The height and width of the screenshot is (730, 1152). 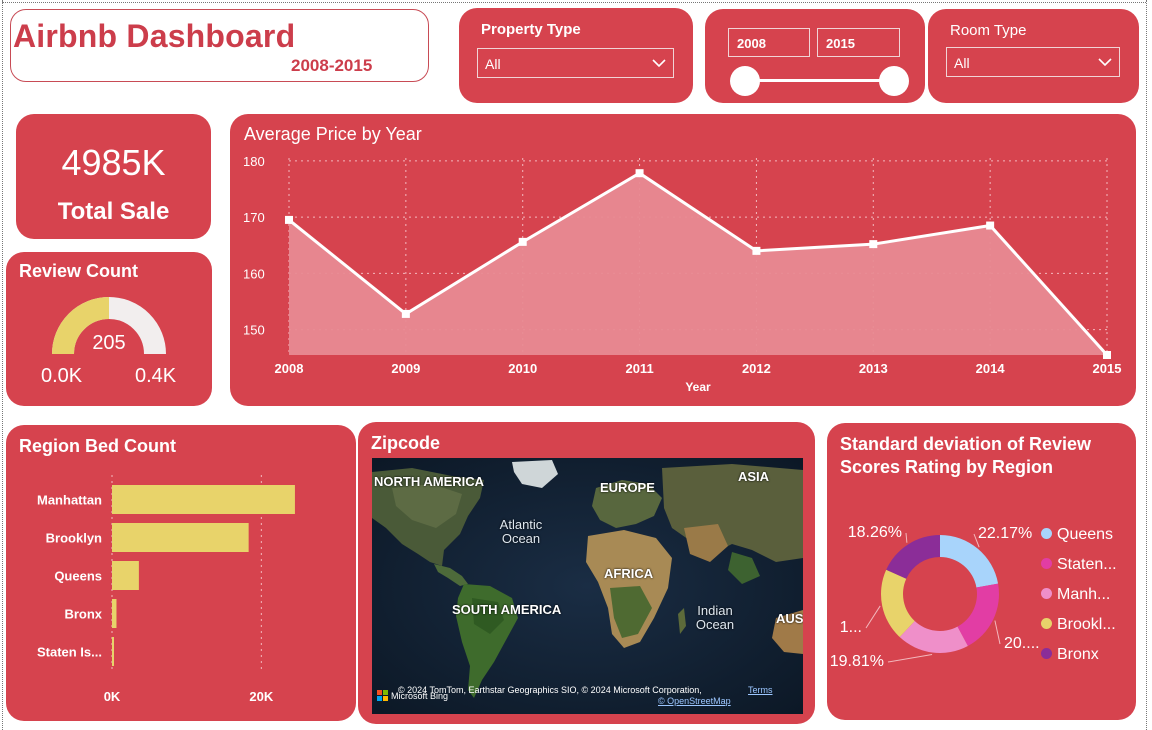 I want to click on property-type-dropdown: All, so click(x=575, y=63).